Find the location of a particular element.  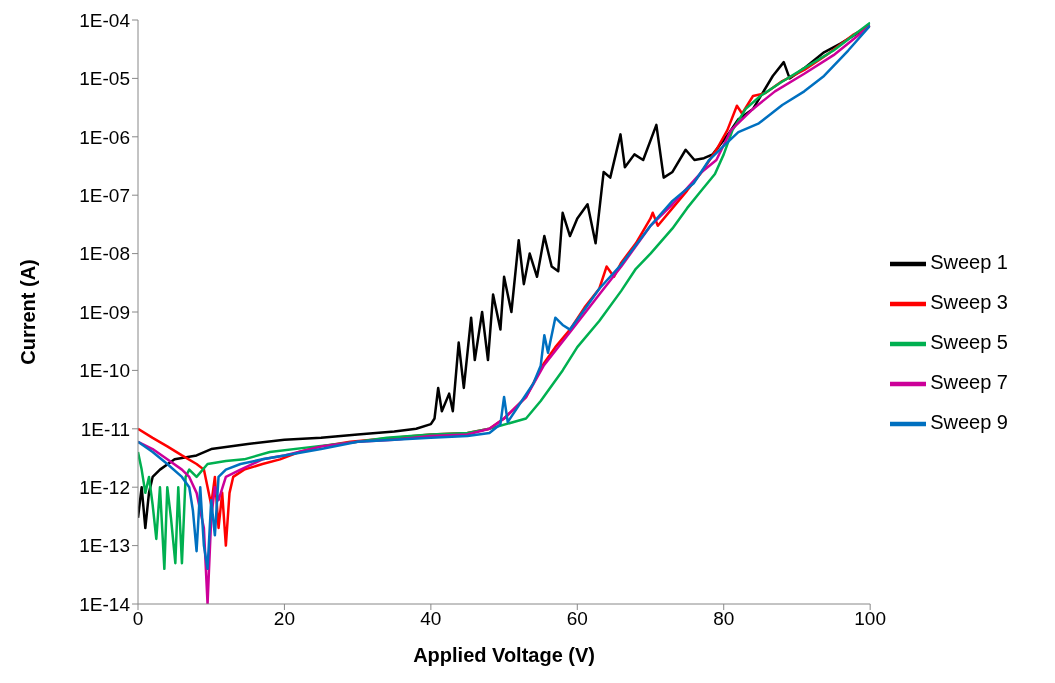

legend-label: Sweep 9 is located at coordinates (969, 422).